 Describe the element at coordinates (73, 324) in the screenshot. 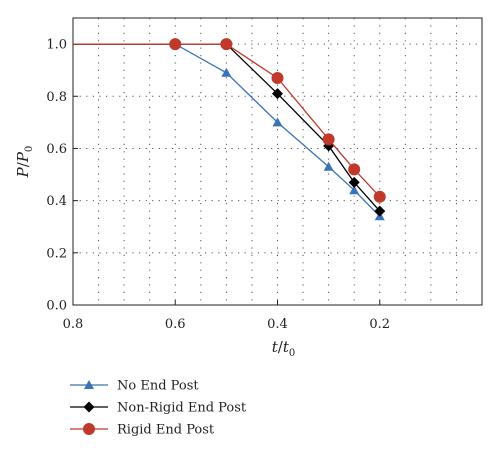

I see `x-tick-label: 0.8` at that location.